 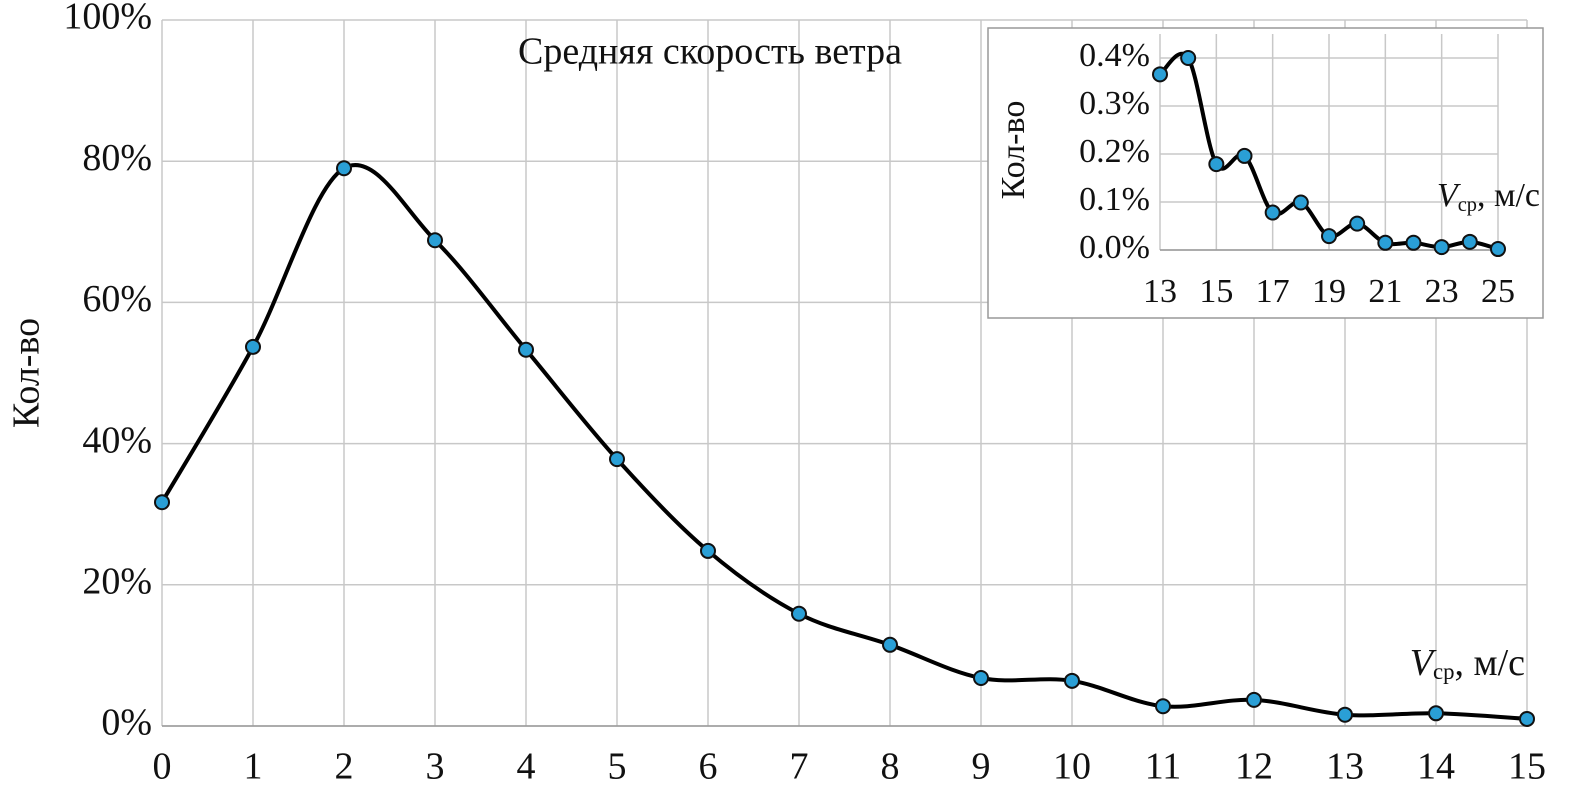 What do you see at coordinates (981, 767) in the screenshot?
I see `x-tick-label: 9` at bounding box center [981, 767].